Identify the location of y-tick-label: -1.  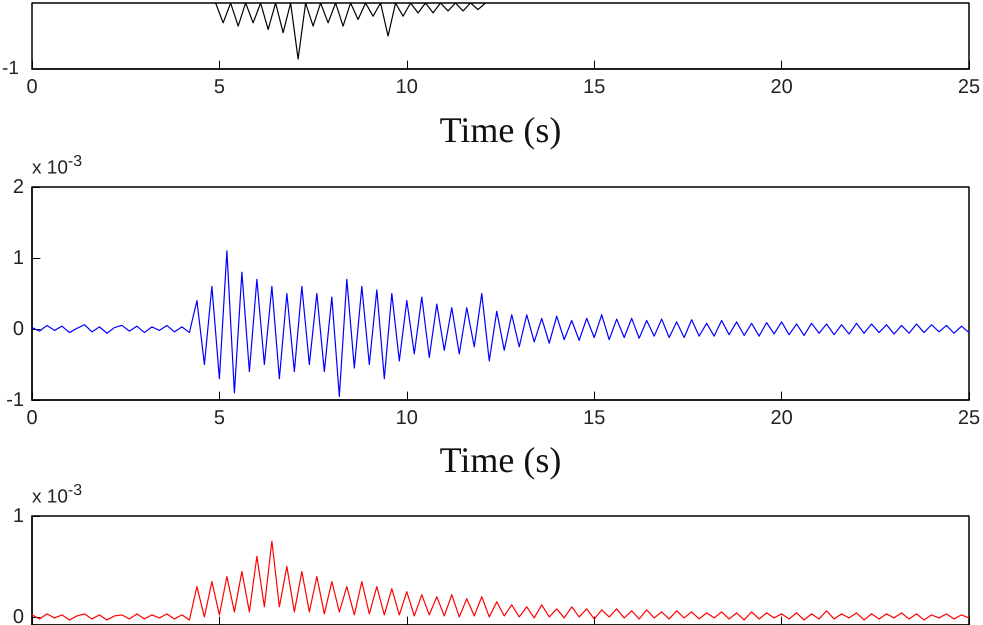
(15, 400).